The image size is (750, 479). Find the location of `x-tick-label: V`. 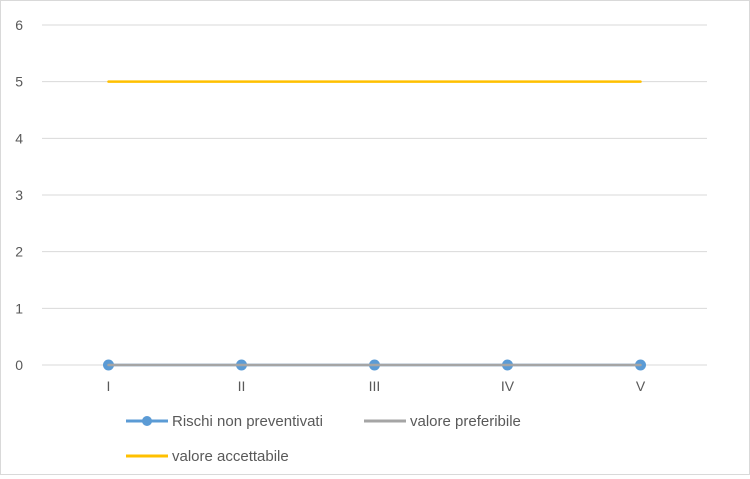

x-tick-label: V is located at coordinates (641, 386).